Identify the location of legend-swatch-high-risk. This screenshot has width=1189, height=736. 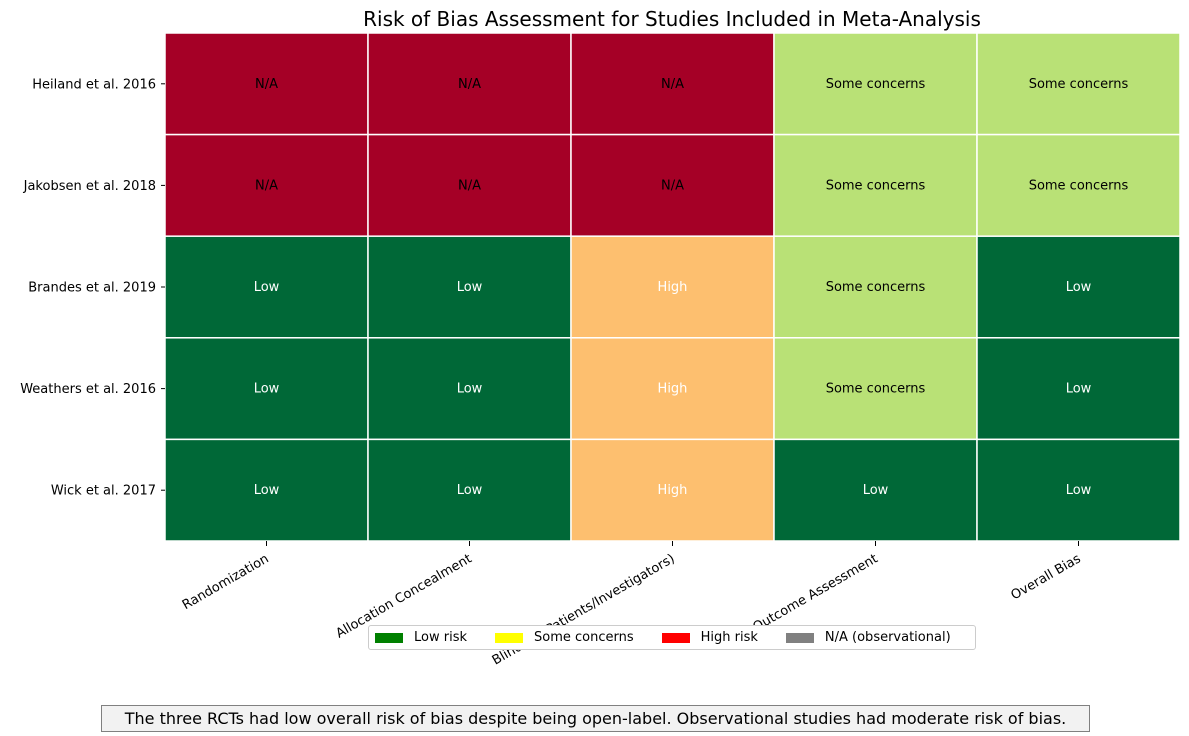
(675, 637).